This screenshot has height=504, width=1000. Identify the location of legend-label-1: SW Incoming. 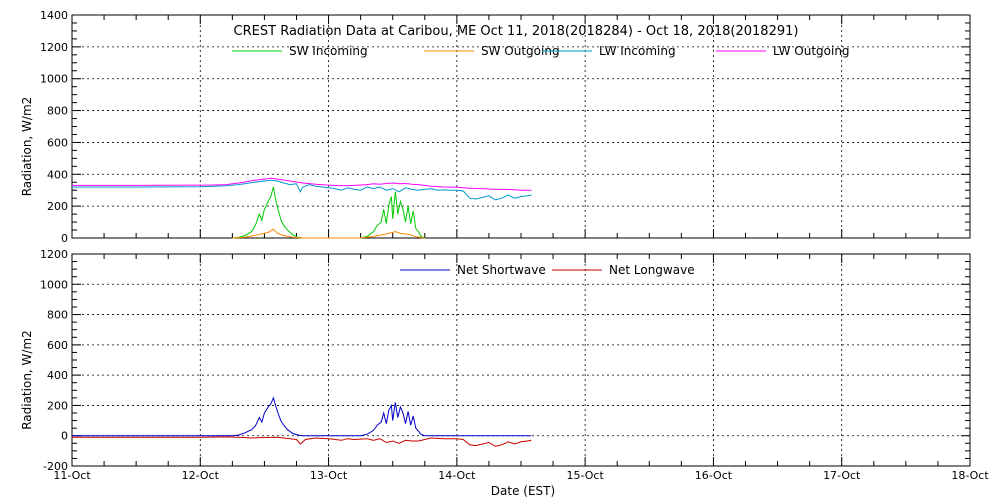
(328, 51).